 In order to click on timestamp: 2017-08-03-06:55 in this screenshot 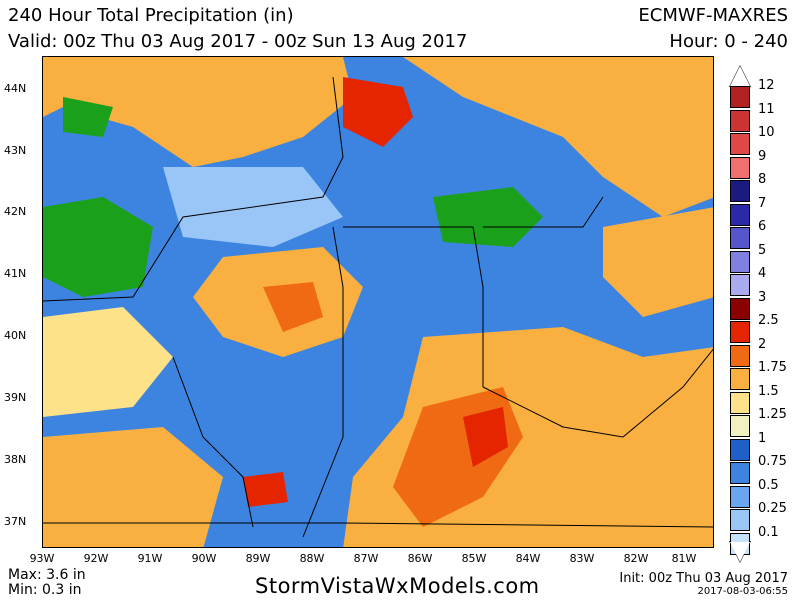, I will do `click(742, 591)`.